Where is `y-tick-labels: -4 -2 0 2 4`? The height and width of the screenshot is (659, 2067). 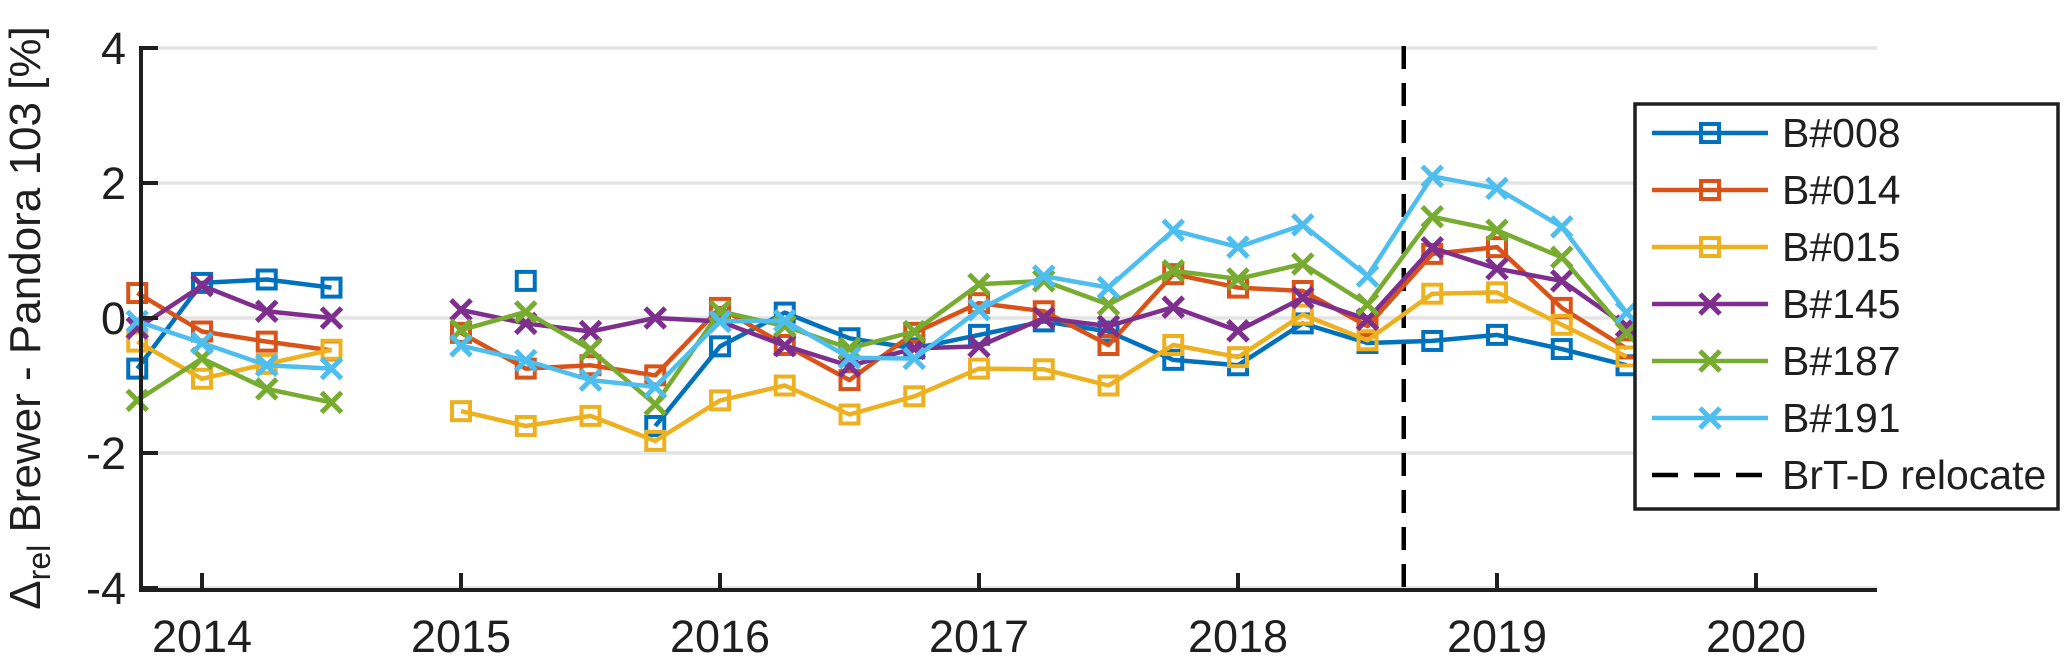 y-tick-labels: -4 -2 0 2 4 is located at coordinates (106, 318).